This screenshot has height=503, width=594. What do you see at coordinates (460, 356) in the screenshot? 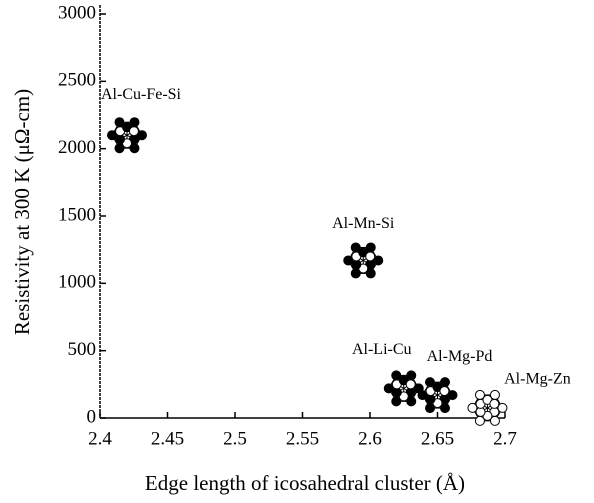
I see `point-label: Al-Mg-Pd` at bounding box center [460, 356].